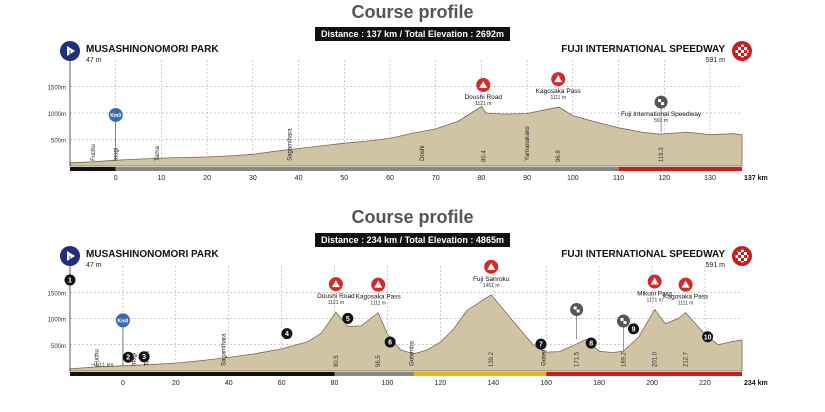 The image size is (825, 412). I want to click on chart1-finish-elev: 591 m, so click(715, 60).